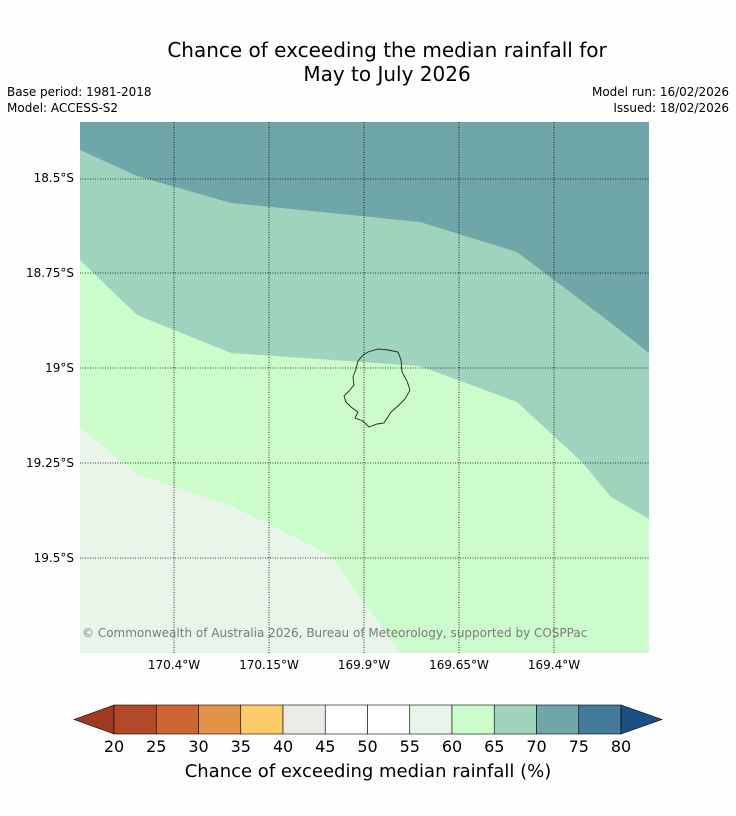  I want to click on lat-label-18-5: 18.5°S, so click(53, 178).